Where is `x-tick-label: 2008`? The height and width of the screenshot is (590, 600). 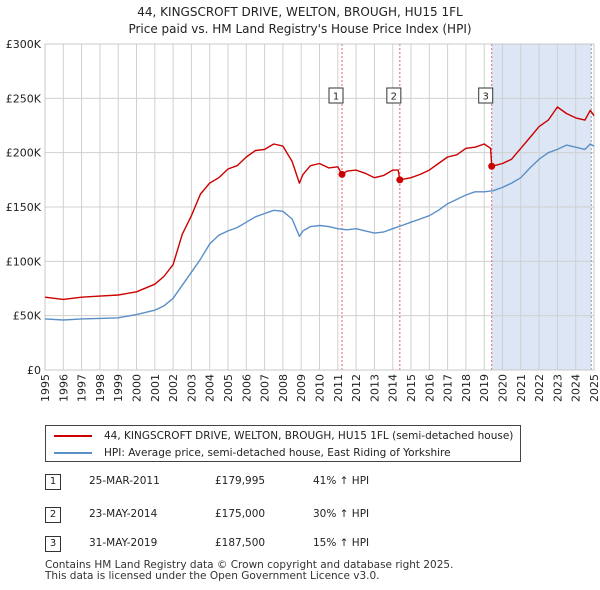 x-tick-label: 2008 is located at coordinates (283, 388).